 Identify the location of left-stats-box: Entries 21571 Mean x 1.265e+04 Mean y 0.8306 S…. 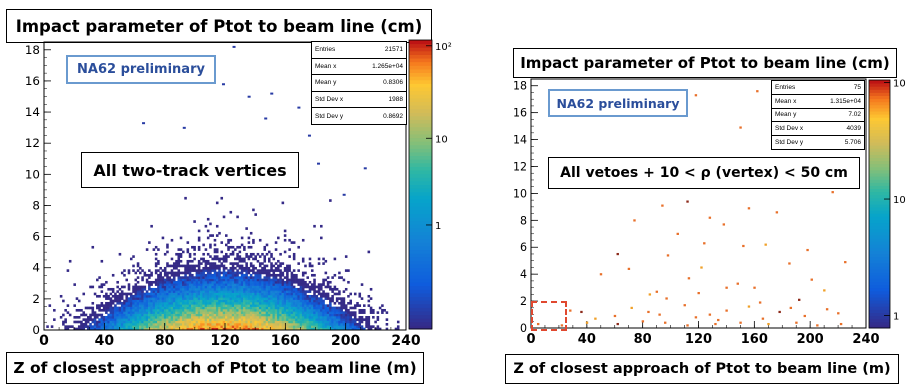
(359, 83).